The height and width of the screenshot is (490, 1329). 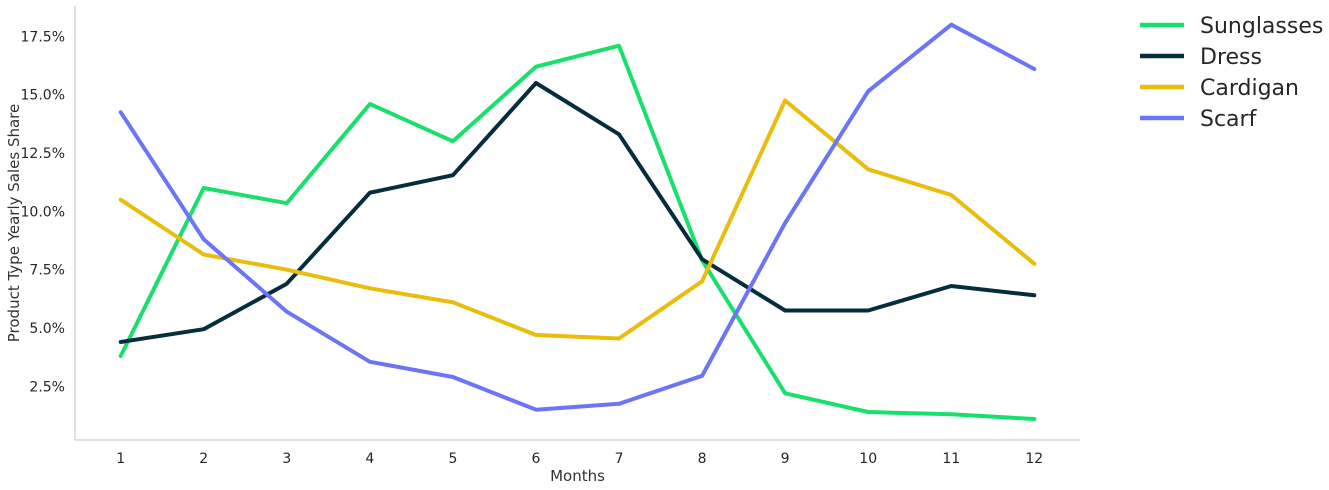 I want to click on x-tick-label: 11, so click(x=951, y=459).